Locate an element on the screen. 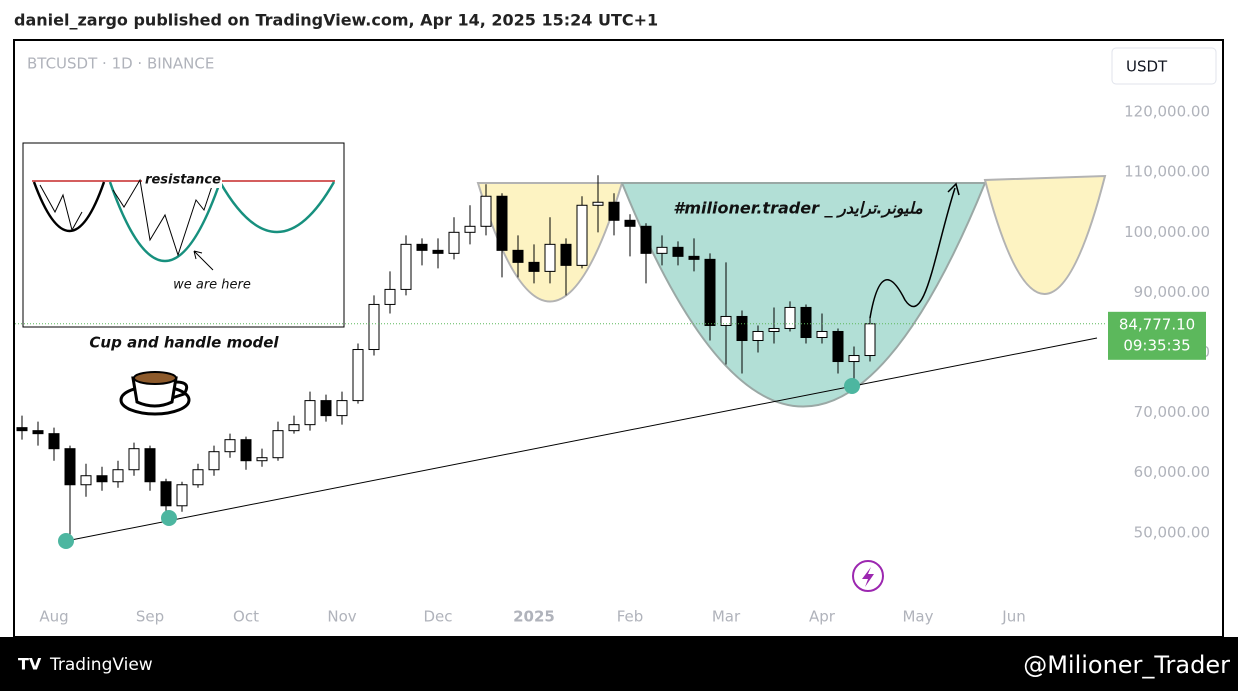 This screenshot has width=1238, height=695. signature: #milioner.trader _ ملیونر.ترایدر is located at coordinates (798, 209).